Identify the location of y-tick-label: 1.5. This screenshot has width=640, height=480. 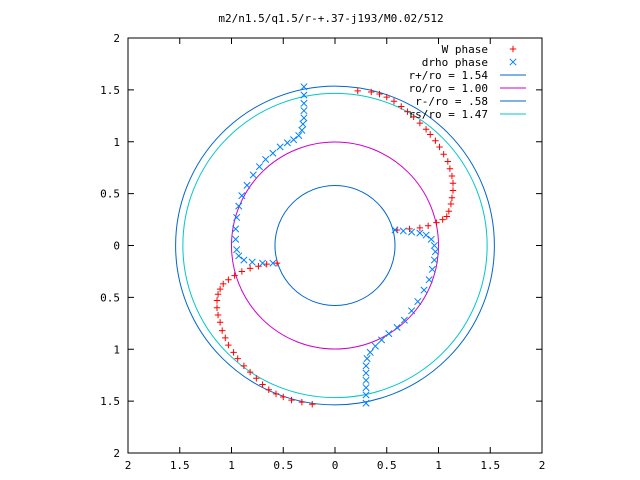
(110, 90).